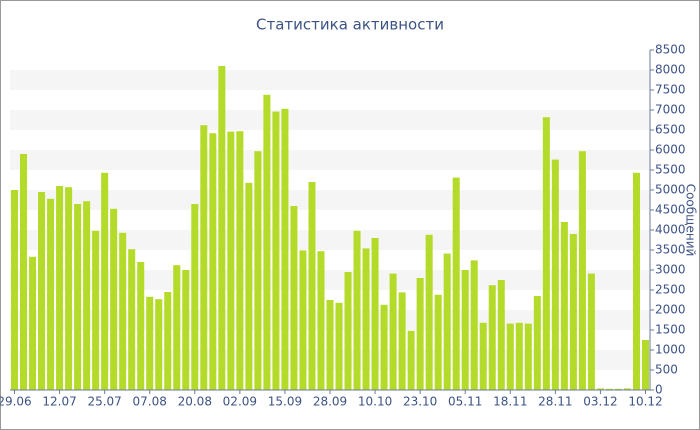 The height and width of the screenshot is (430, 700). What do you see at coordinates (670, 210) in the screenshot?
I see `y-tick-label: 4500` at bounding box center [670, 210].